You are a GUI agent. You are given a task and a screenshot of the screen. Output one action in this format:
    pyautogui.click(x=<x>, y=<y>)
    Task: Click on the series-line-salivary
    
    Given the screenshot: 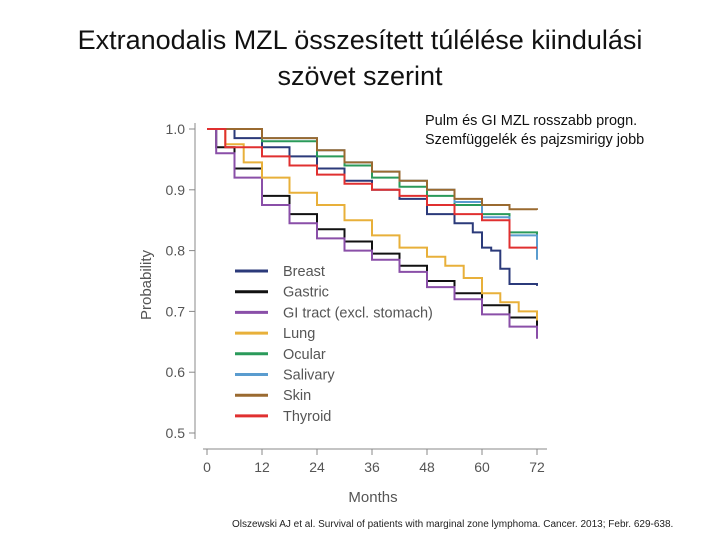 What is the action you would take?
    pyautogui.click(x=372, y=194)
    